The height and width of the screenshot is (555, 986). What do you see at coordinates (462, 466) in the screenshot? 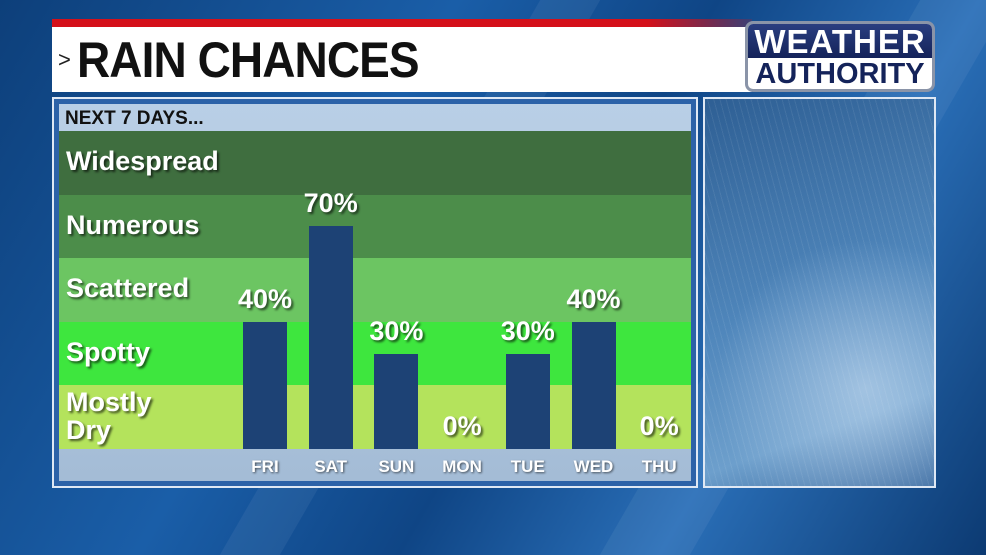
I see `day-label: MON` at bounding box center [462, 466].